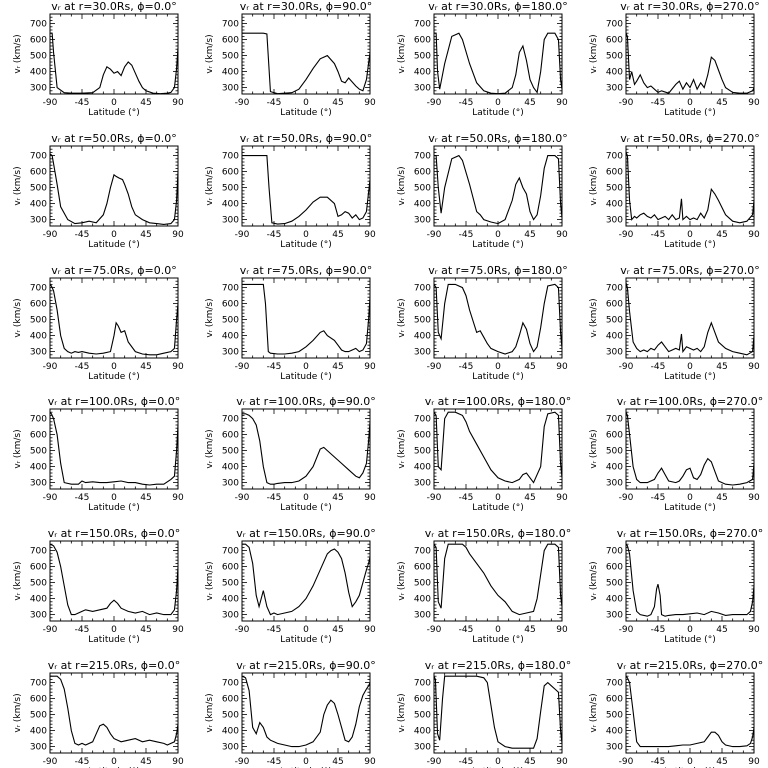  Describe the element at coordinates (305, 401) in the screenshot. I see `chart-title: vᵣ at r=100.0Rs, ϕ=90.0°` at that location.